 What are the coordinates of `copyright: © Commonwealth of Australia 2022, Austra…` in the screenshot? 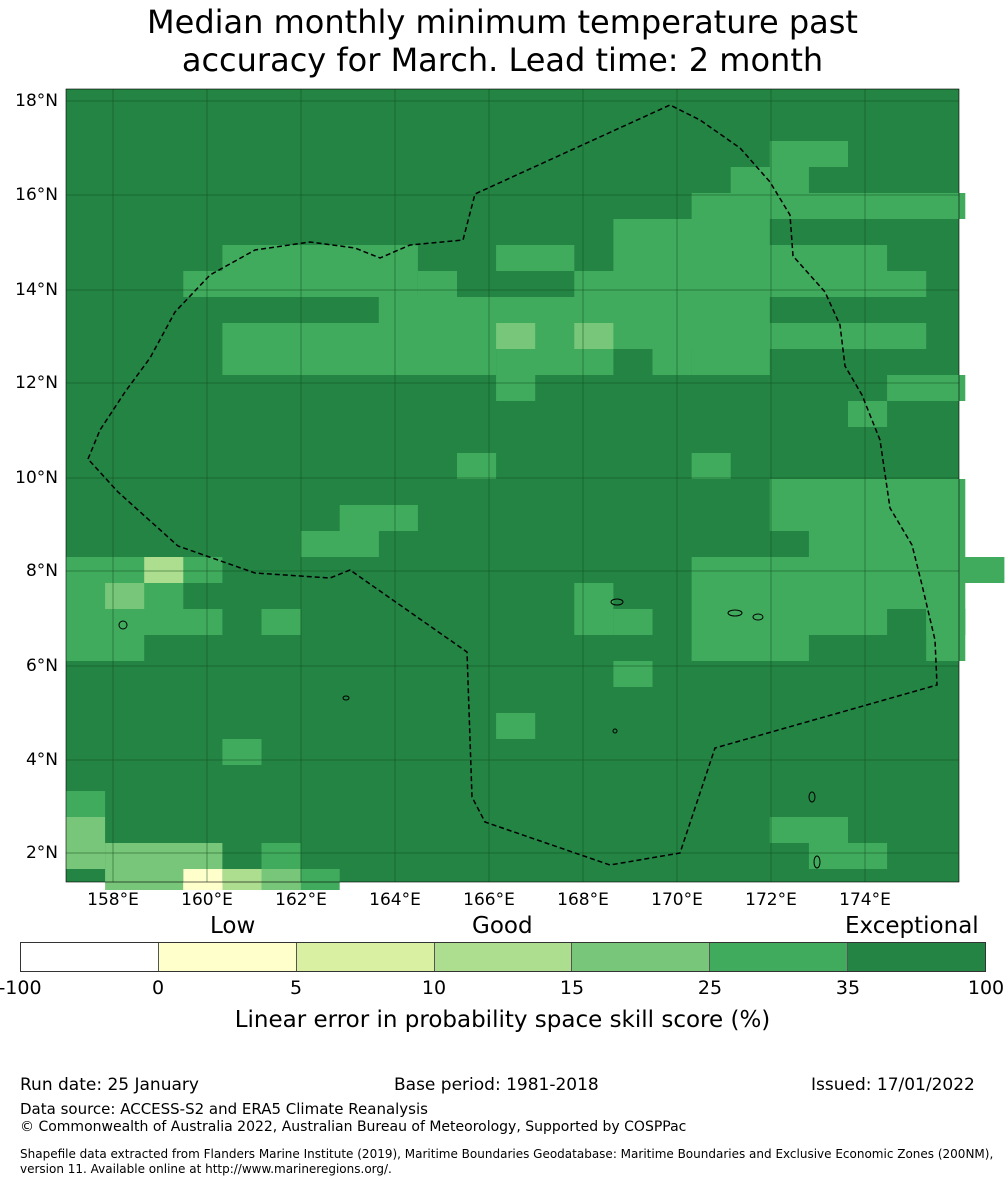 It's located at (353, 1127).